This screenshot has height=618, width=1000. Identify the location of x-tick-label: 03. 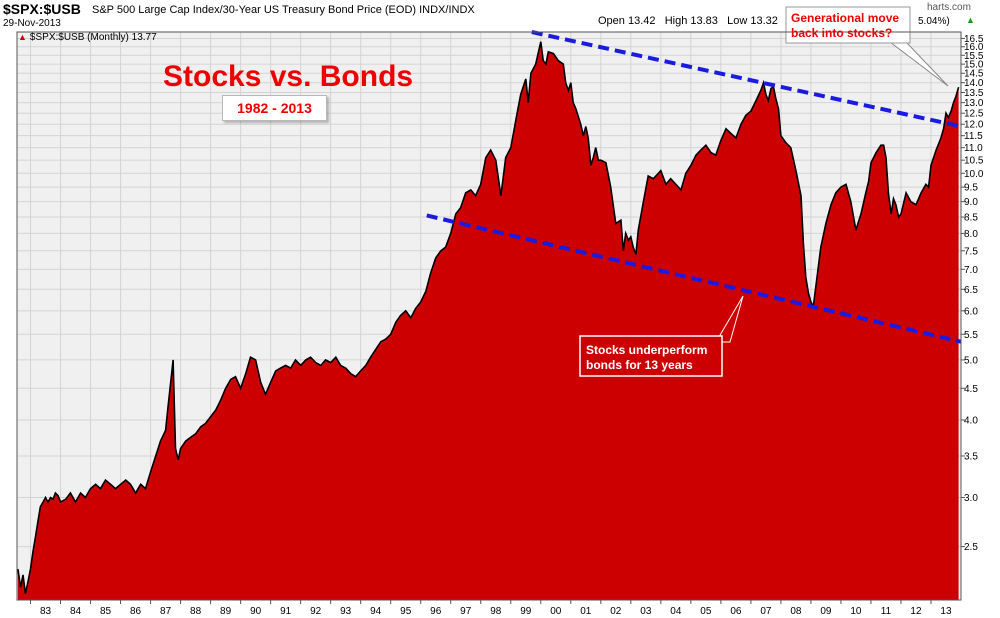
(646, 611).